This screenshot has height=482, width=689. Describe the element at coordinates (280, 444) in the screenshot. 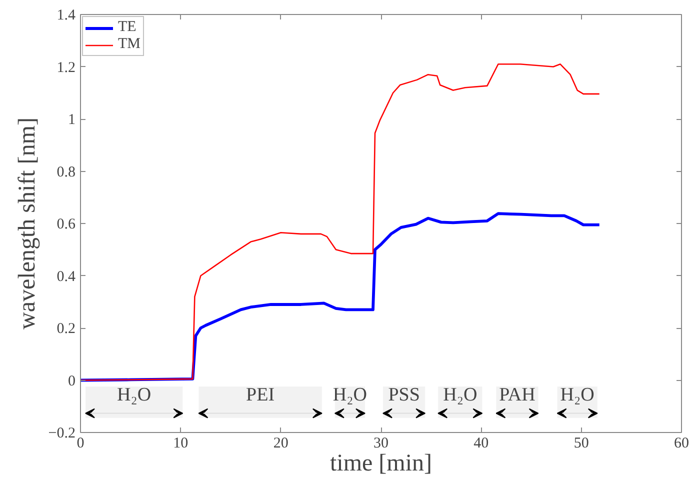

I see `x-tick-label: 20` at that location.